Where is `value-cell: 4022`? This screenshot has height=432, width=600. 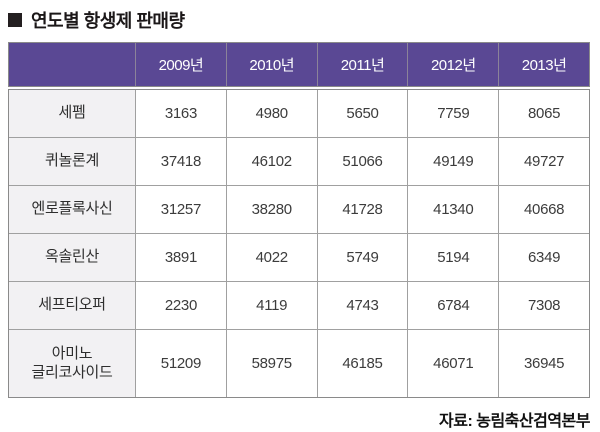
value-cell: 4022 is located at coordinates (271, 257).